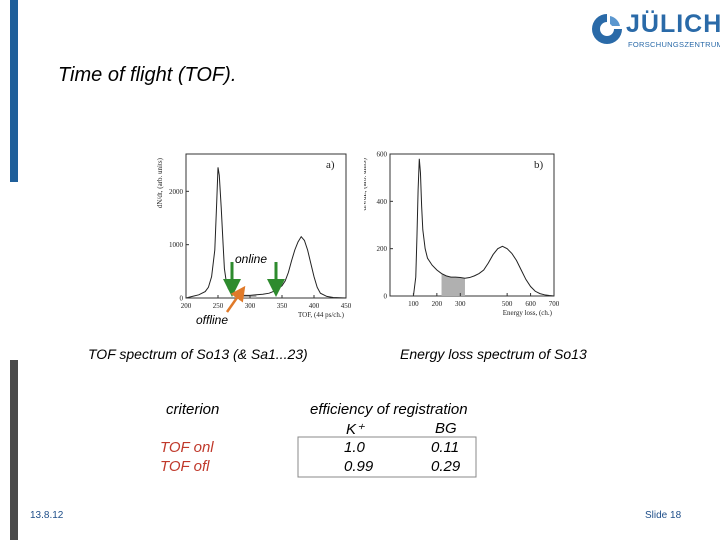  What do you see at coordinates (198, 354) in the screenshot?
I see `tof-caption: TOF spectrum of So13 (& Sa1...23)` at bounding box center [198, 354].